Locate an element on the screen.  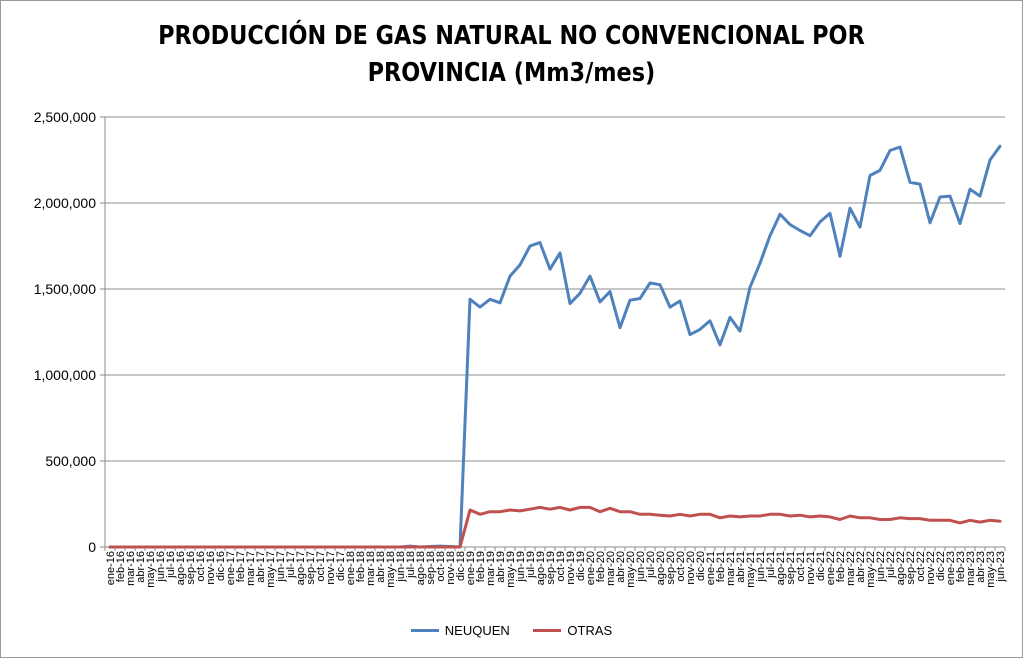
x-tick-label: feb-21 is located at coordinates (721, 566).